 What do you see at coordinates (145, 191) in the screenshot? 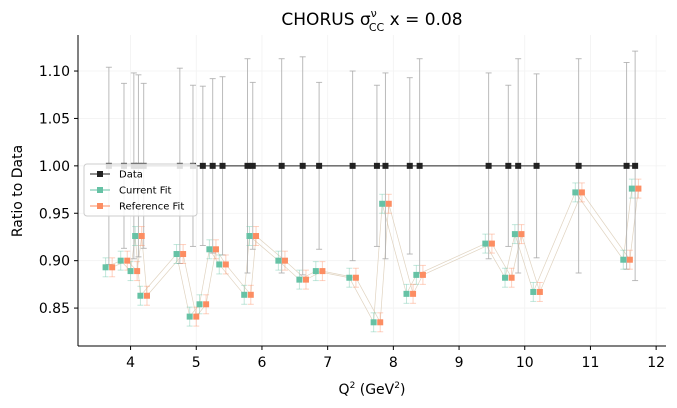
I see `legend-label-current-fit: Current Fit` at bounding box center [145, 191].